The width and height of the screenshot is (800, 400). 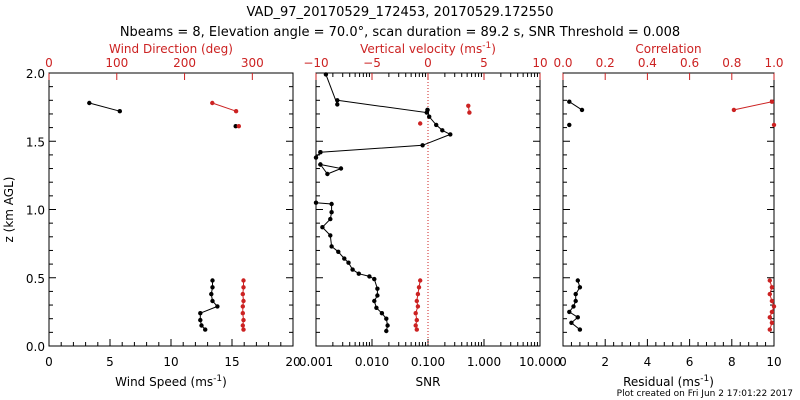 I want to click on bottom-x-axis-label: Wind Speed (ms-1), so click(x=171, y=381).